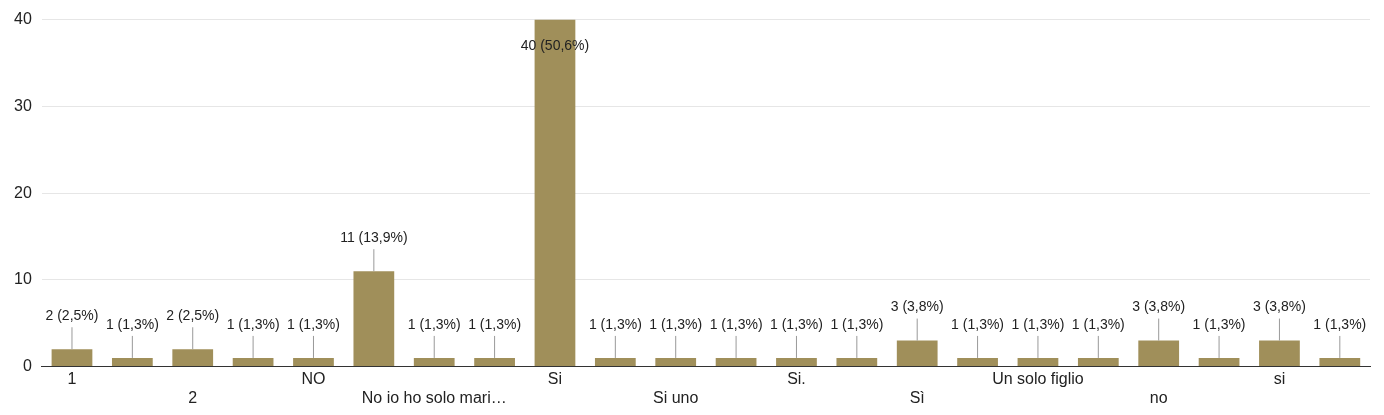 The image size is (1384, 415). Describe the element at coordinates (23, 19) in the screenshot. I see `y-tick-label: 40` at that location.